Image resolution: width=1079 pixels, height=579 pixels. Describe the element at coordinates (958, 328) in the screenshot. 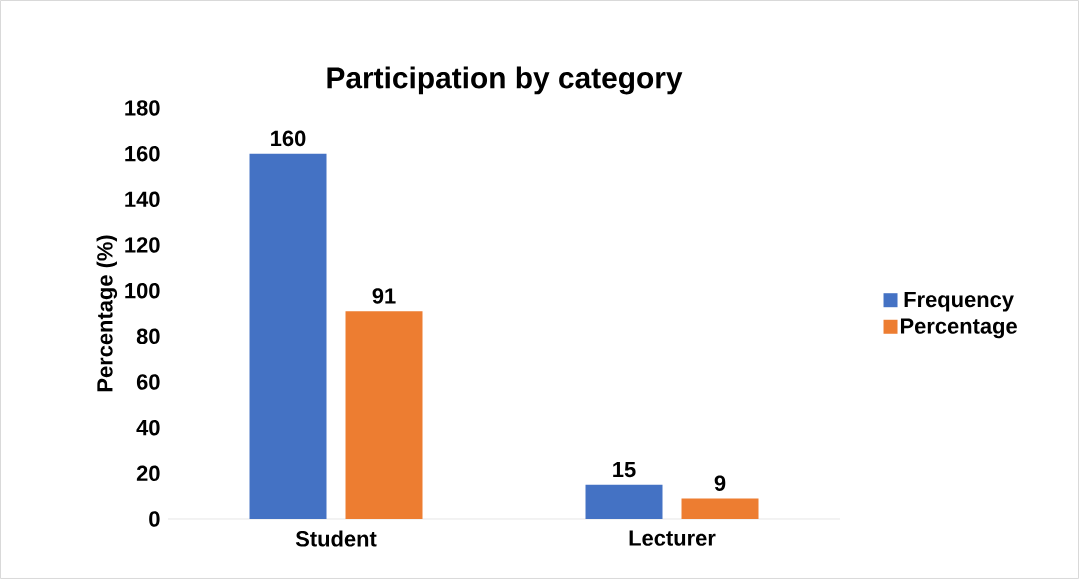

I see `legend-label: Percentage` at that location.